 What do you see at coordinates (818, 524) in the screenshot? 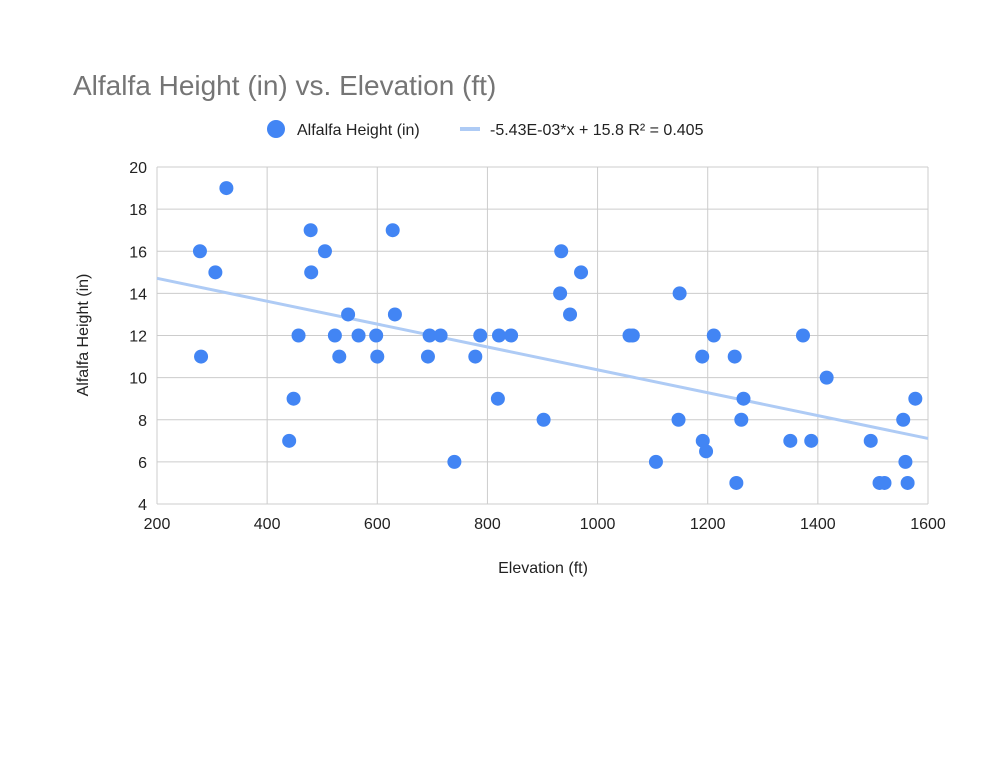
I see `x-tick-label: 1400` at bounding box center [818, 524].